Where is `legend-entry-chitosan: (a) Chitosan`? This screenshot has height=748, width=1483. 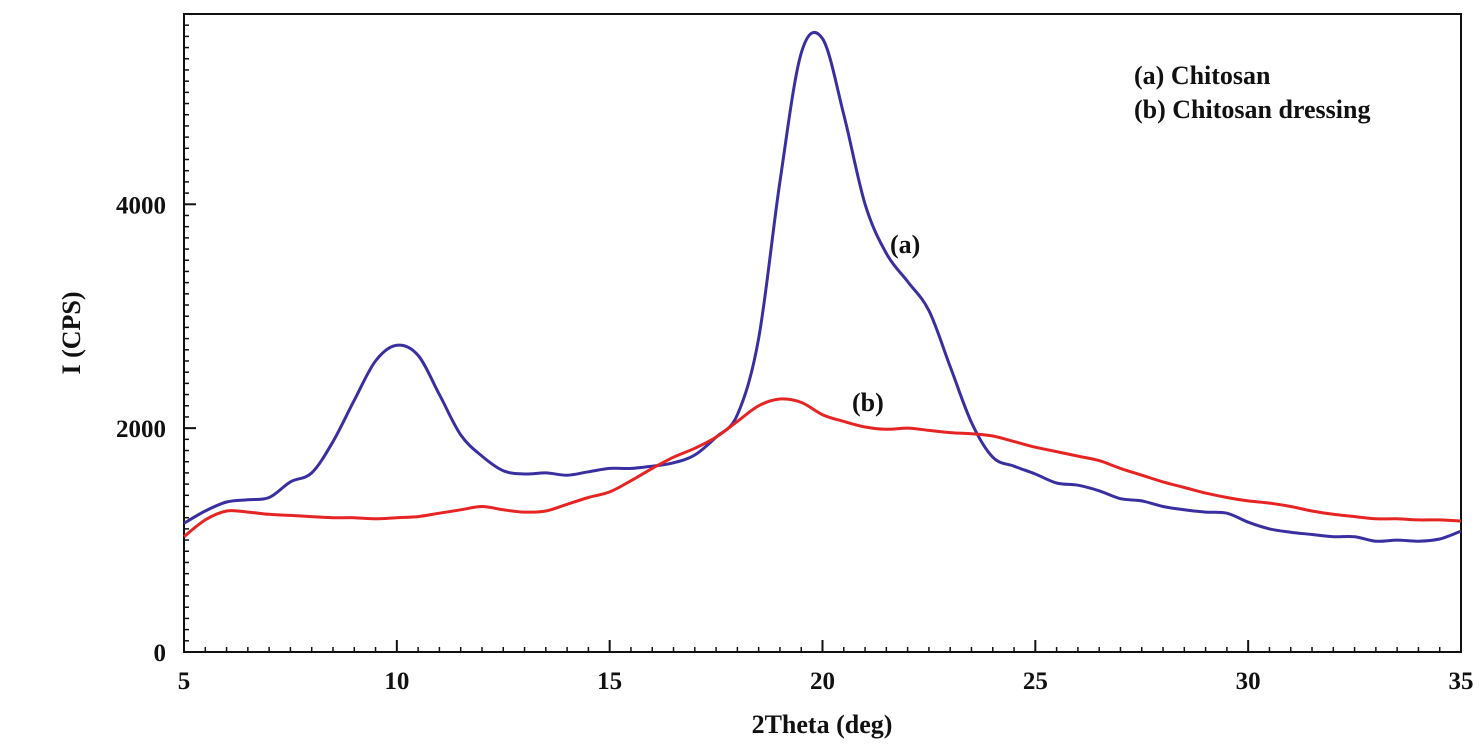 legend-entry-chitosan: (a) Chitosan is located at coordinates (1202, 75).